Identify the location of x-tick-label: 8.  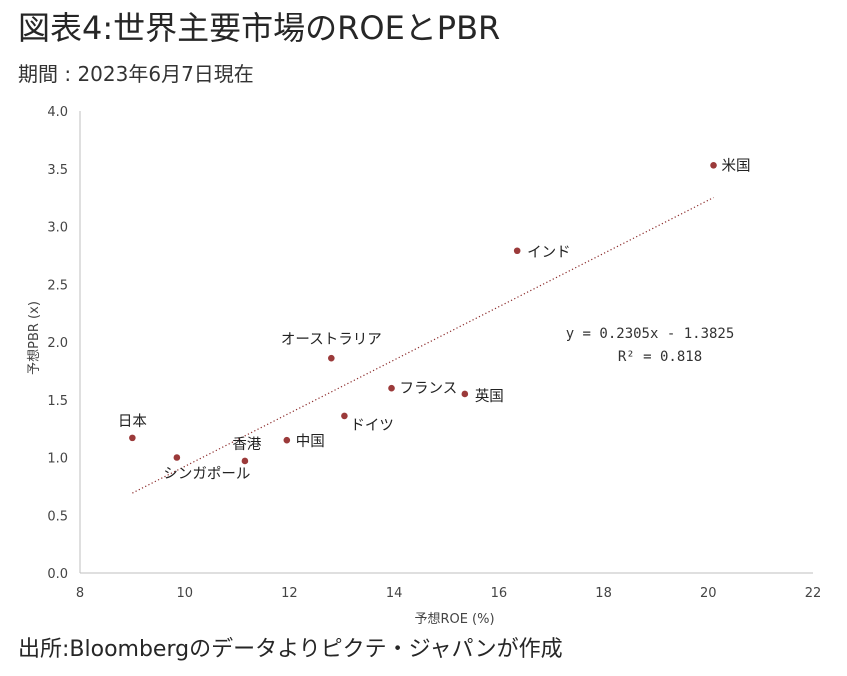
(80, 593).